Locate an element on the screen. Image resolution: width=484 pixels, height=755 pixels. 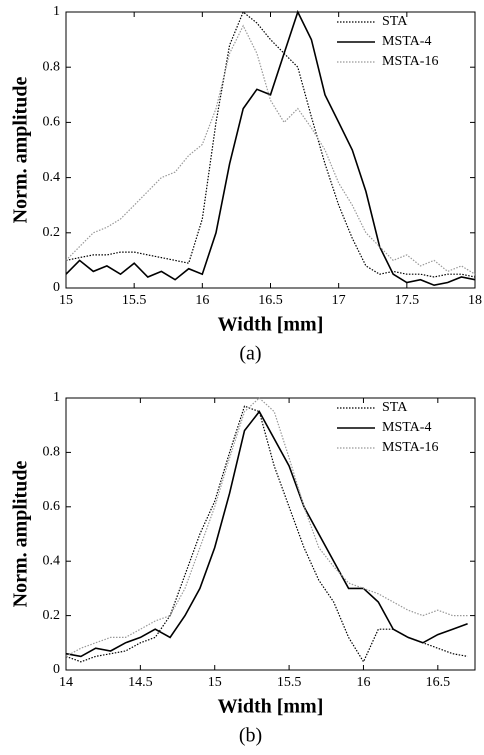
x-tick-label: 18 is located at coordinates (475, 300).